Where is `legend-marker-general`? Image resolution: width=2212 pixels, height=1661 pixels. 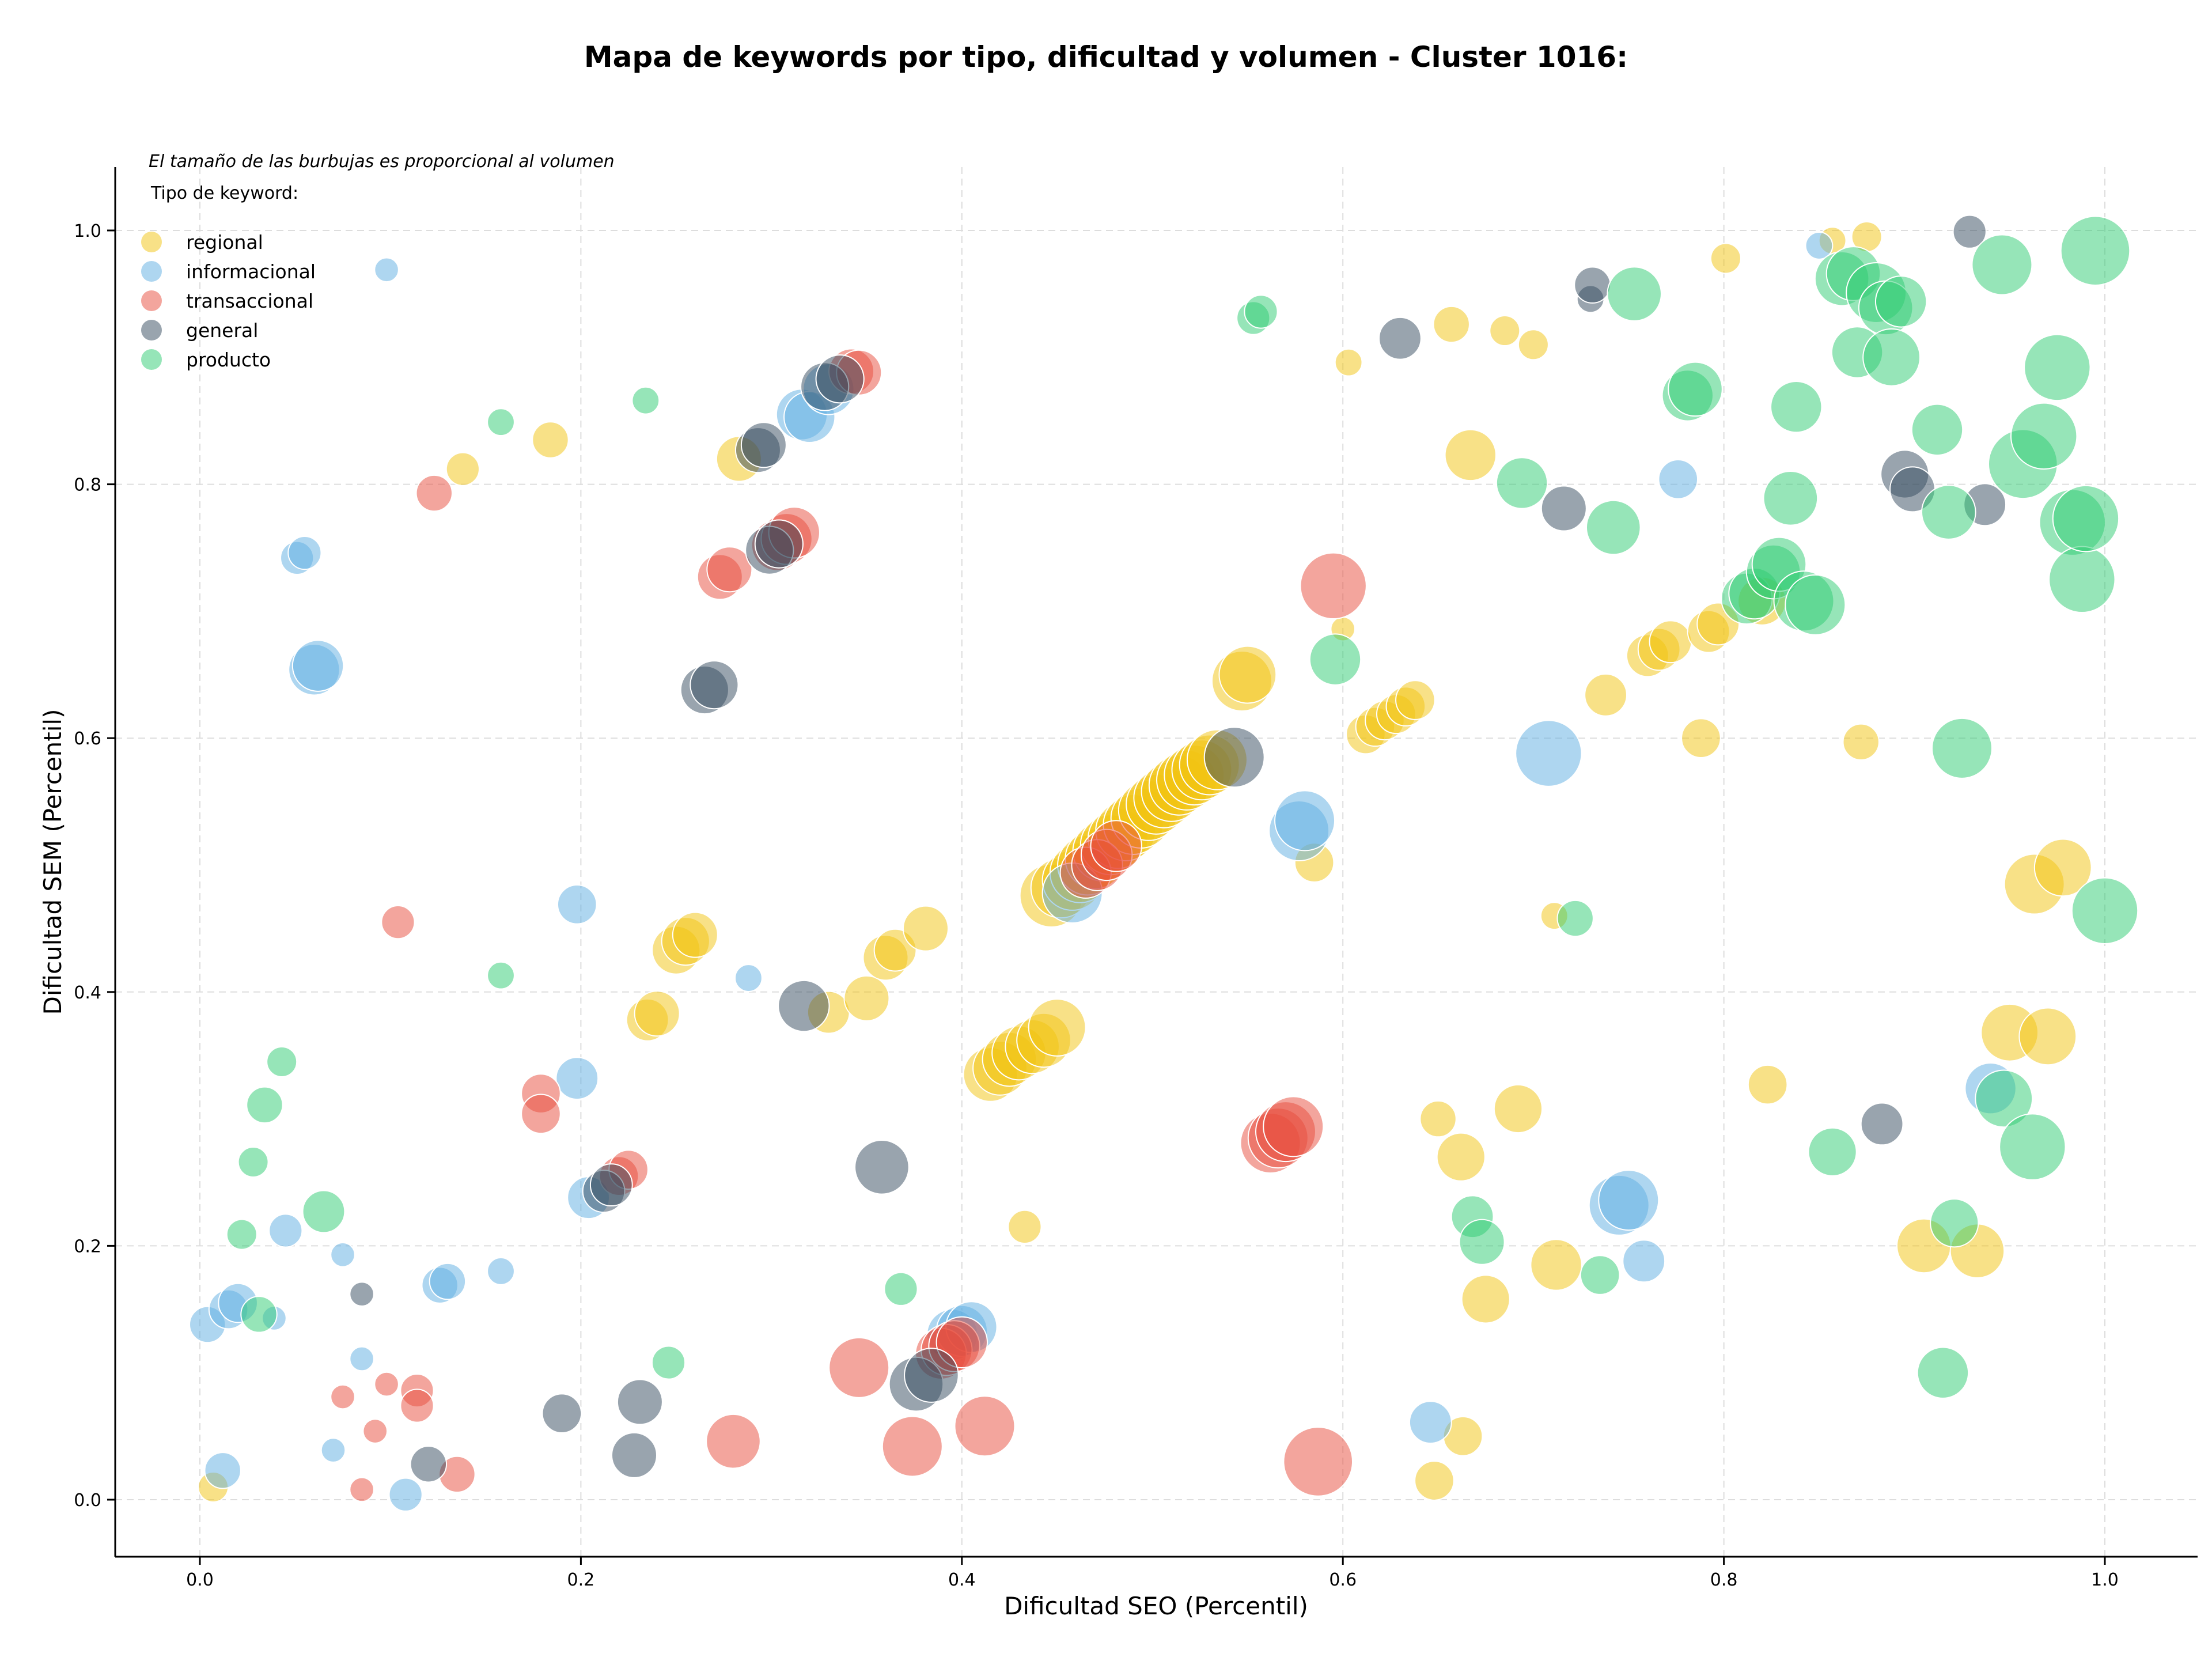 legend-marker-general is located at coordinates (151, 330).